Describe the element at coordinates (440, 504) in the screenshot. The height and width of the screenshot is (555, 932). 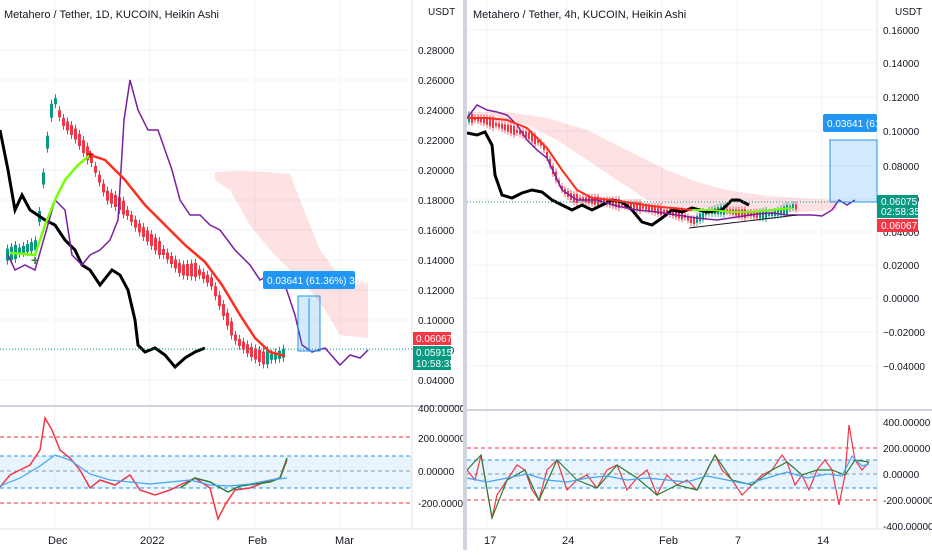
I see `osc-tick-label: -200.00000` at that location.